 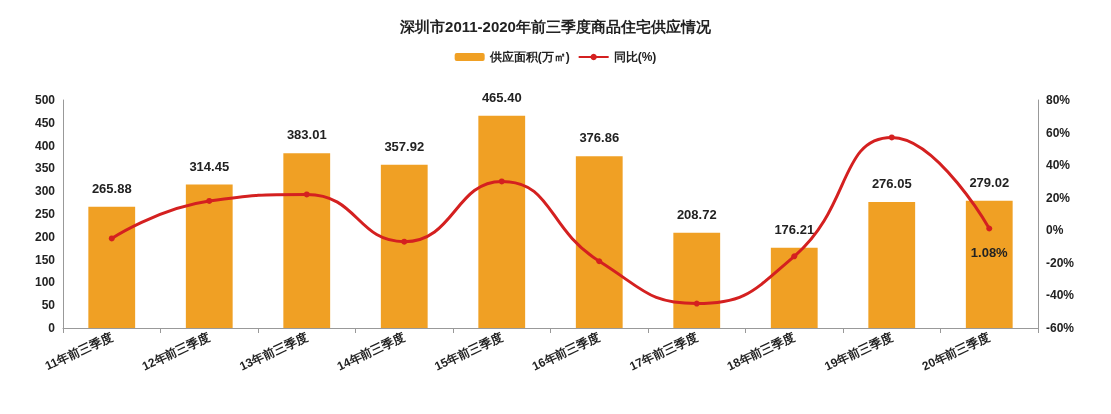 What do you see at coordinates (111, 188) in the screenshot?
I see `data-label: 265.88` at bounding box center [111, 188].